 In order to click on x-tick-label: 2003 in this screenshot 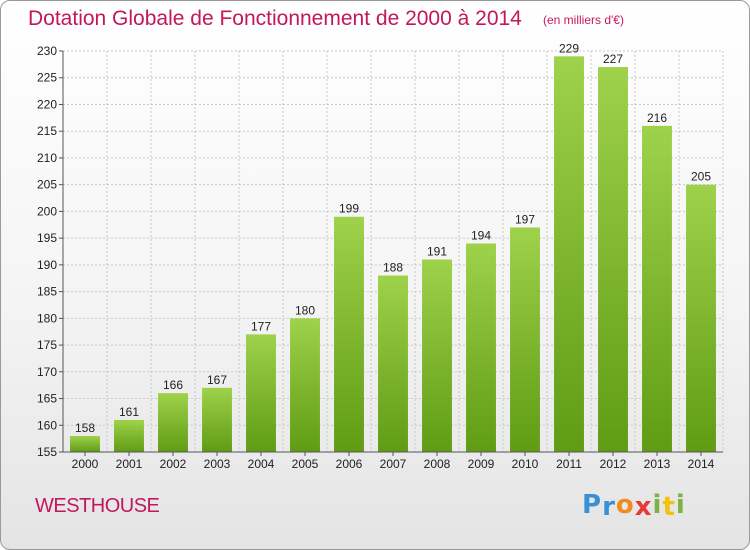, I will do `click(217, 464)`.